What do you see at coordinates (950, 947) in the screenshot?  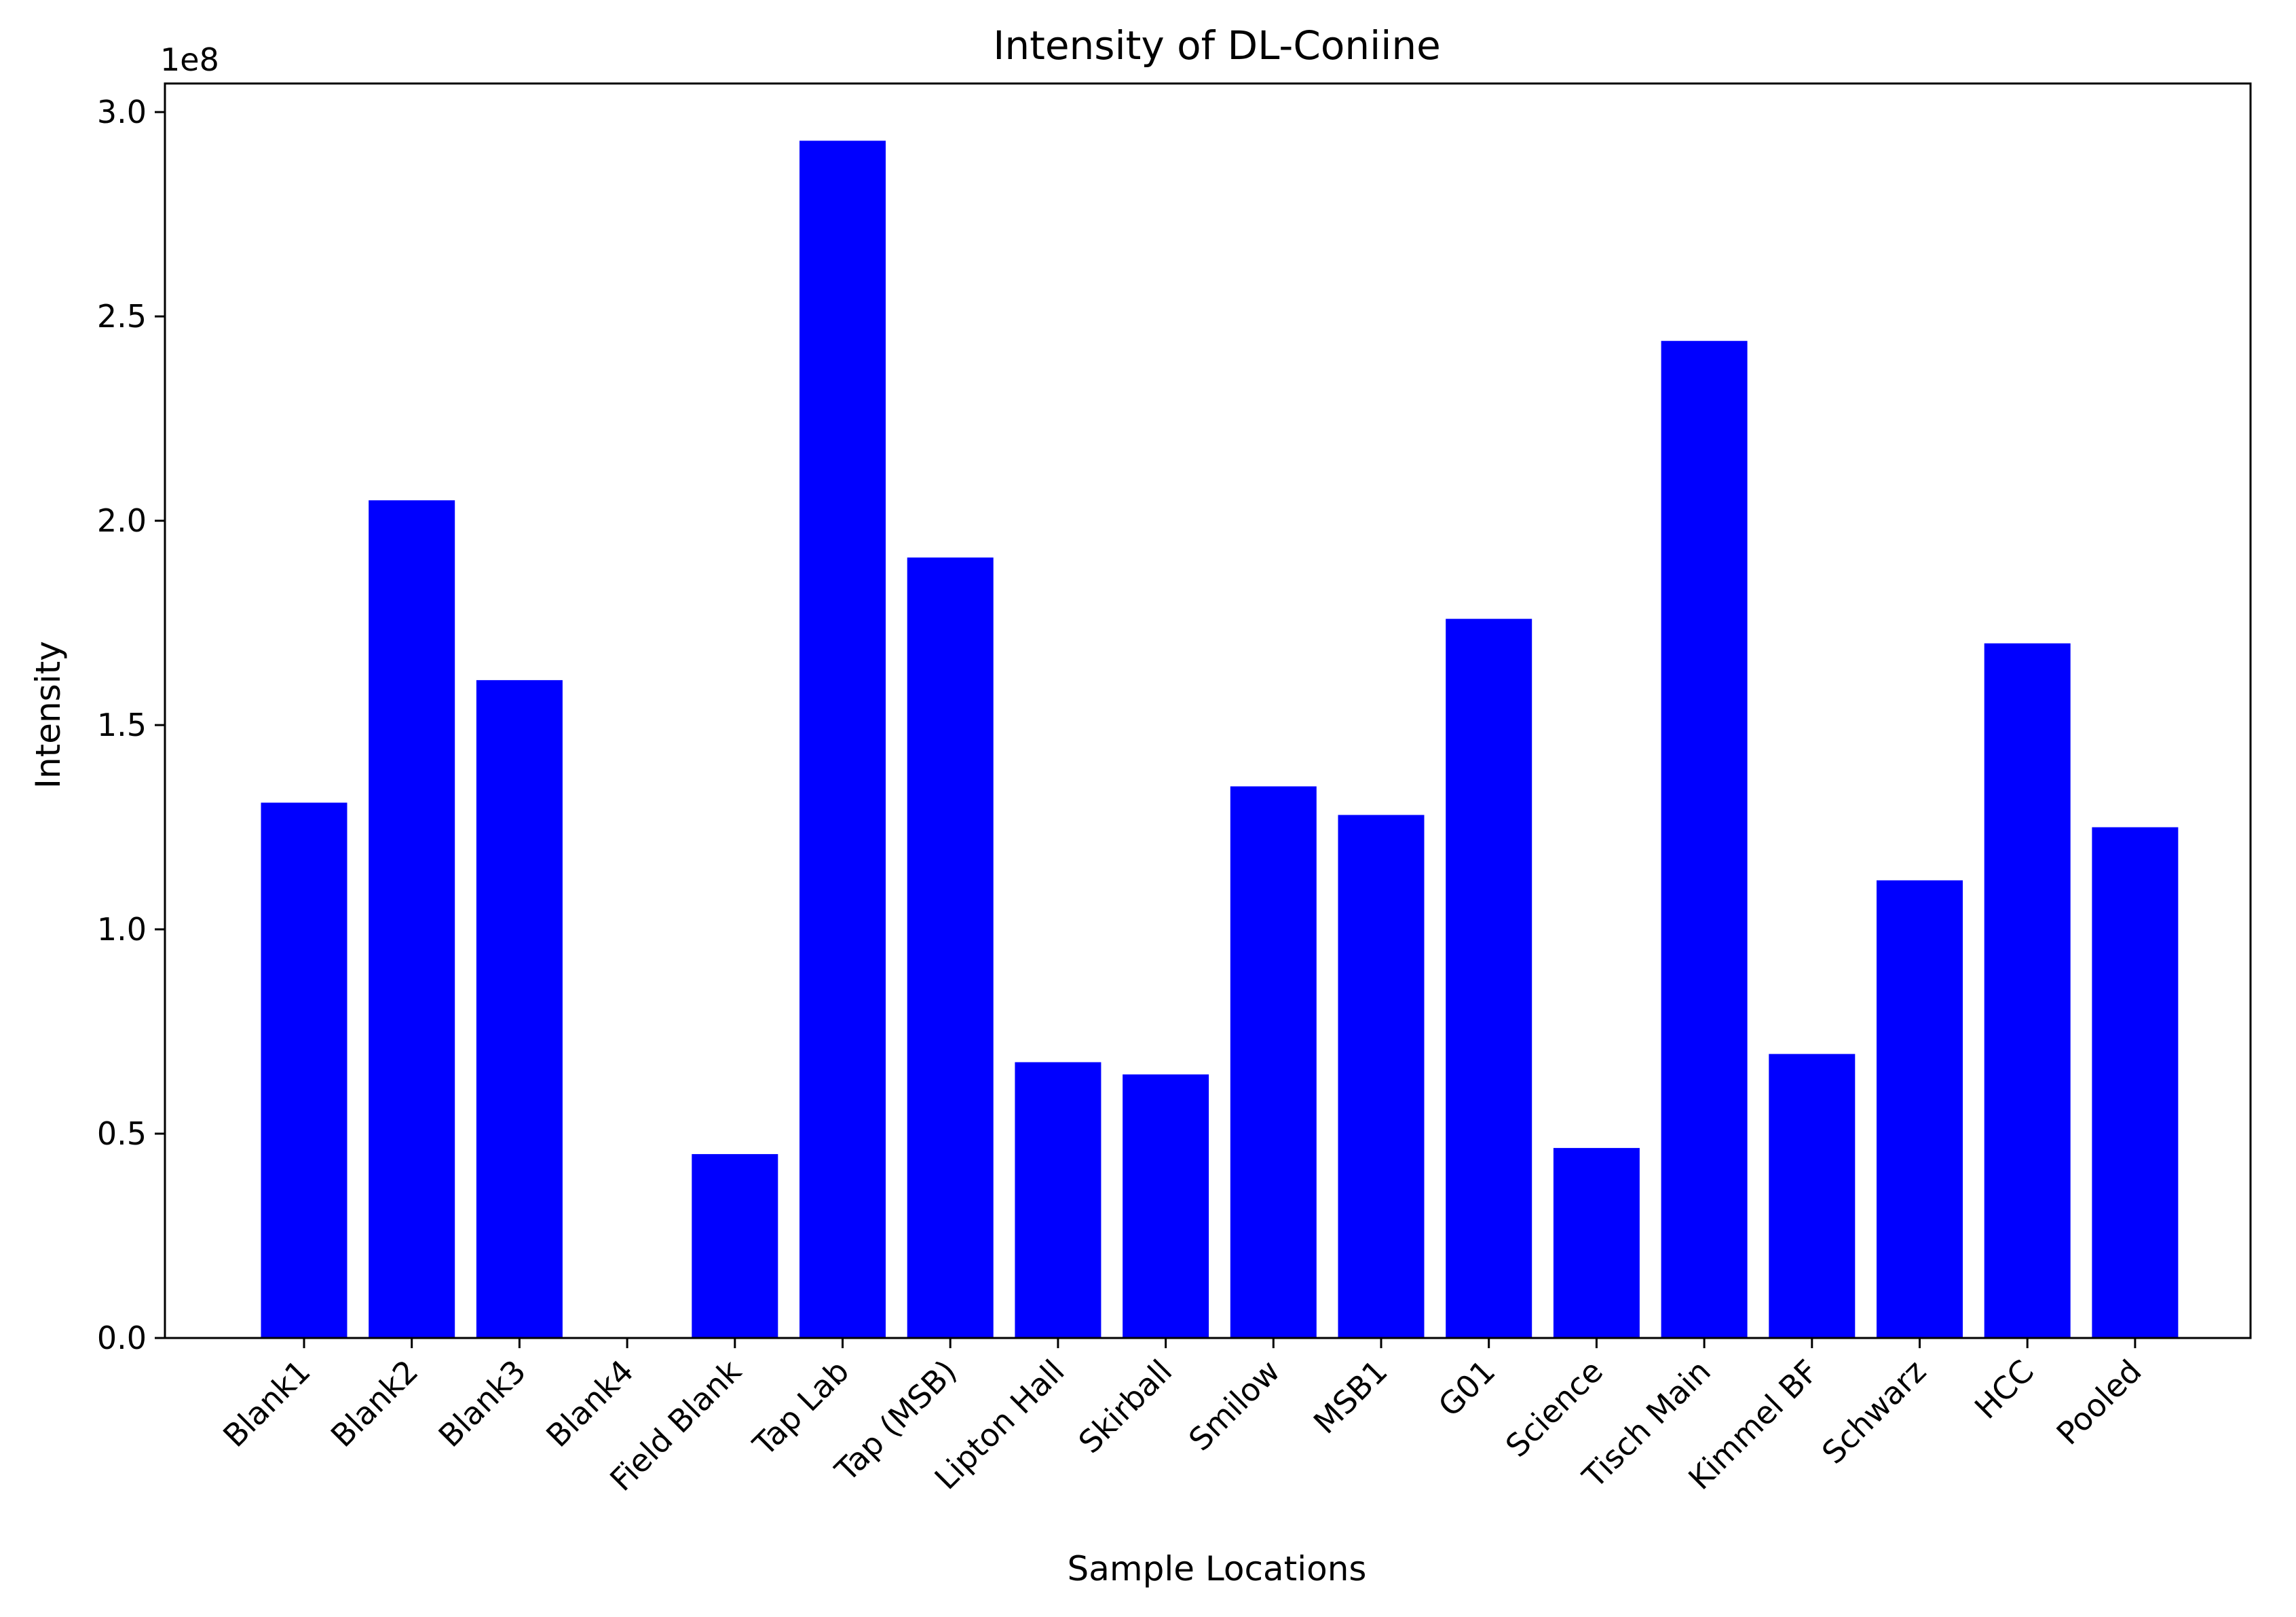 I see `bar-tap-msb` at bounding box center [950, 947].